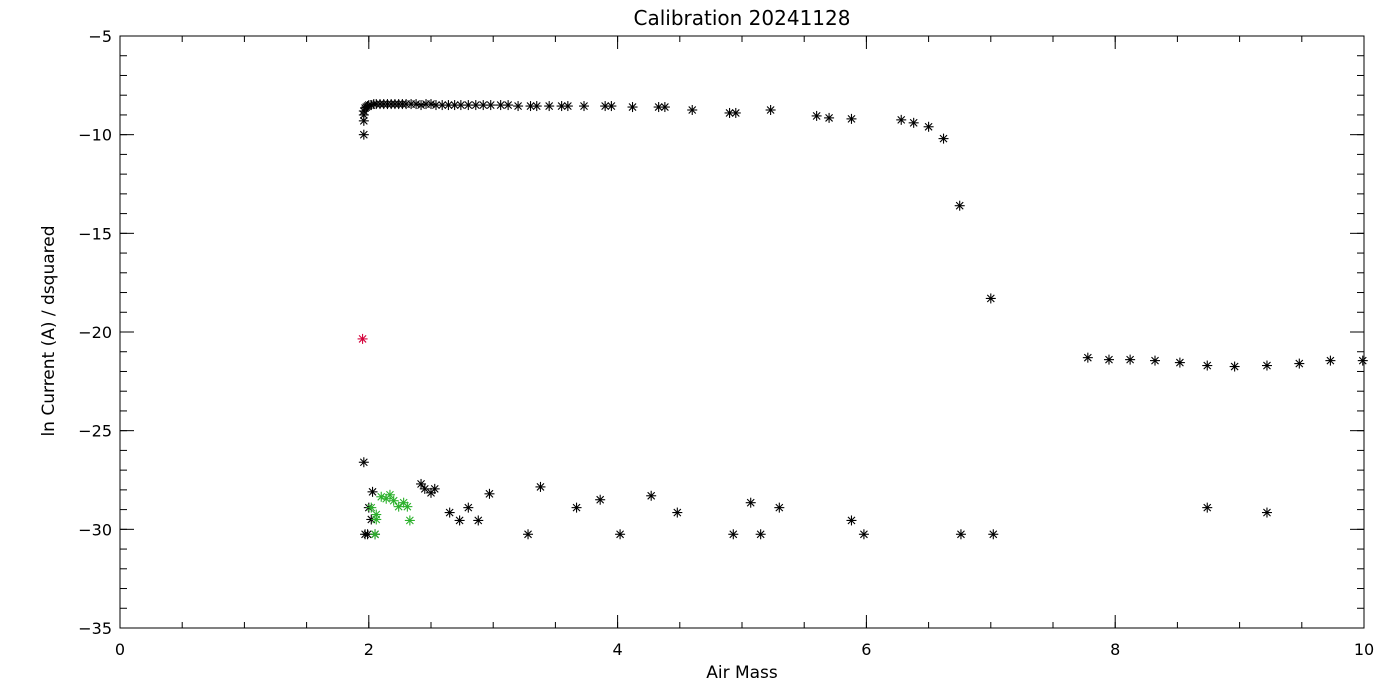 The width and height of the screenshot is (1400, 700). Describe the element at coordinates (95, 529) in the screenshot. I see `y-tick-label: −30` at that location.